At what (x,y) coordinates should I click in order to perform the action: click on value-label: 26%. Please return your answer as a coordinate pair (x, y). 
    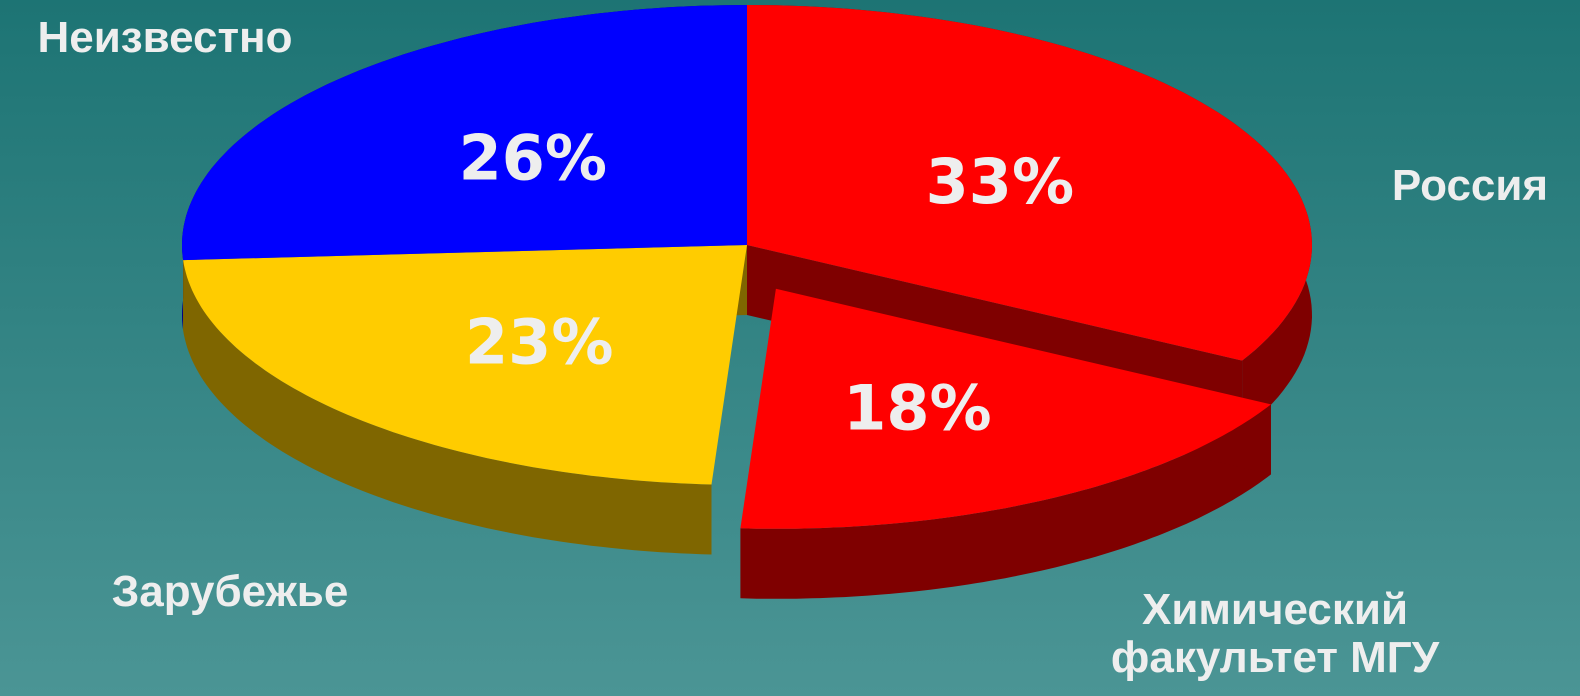
    Looking at the image, I should click on (533, 158).